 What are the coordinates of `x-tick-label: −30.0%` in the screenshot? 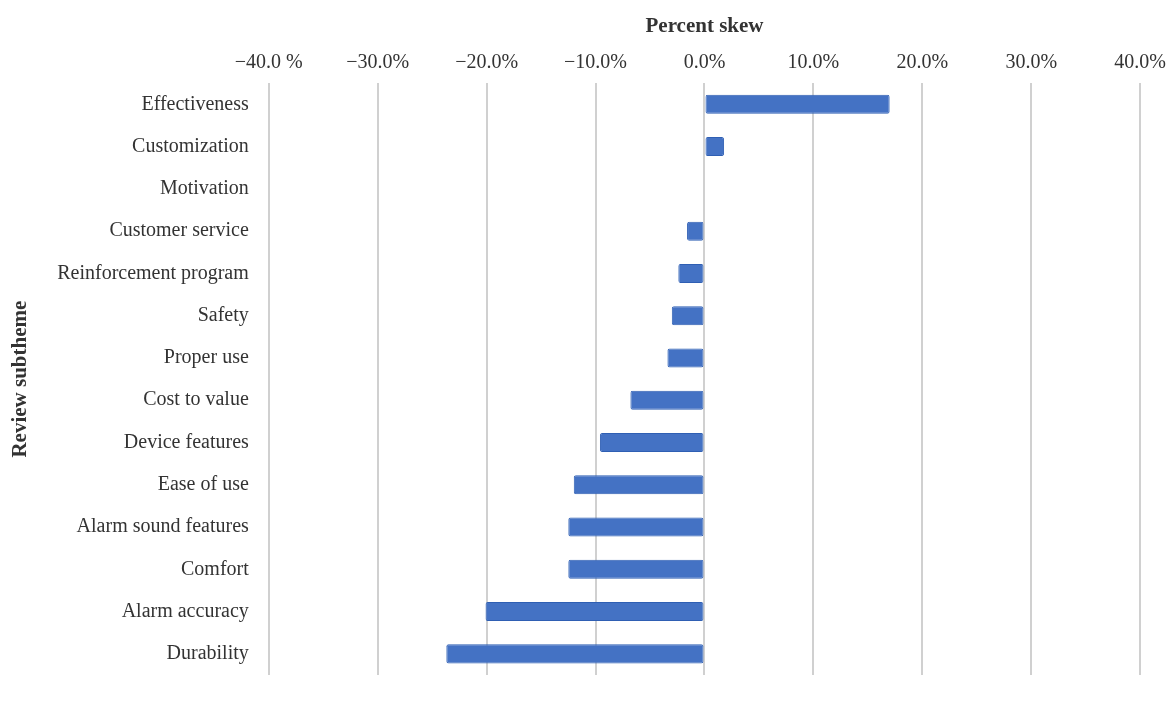 It's located at (378, 61).